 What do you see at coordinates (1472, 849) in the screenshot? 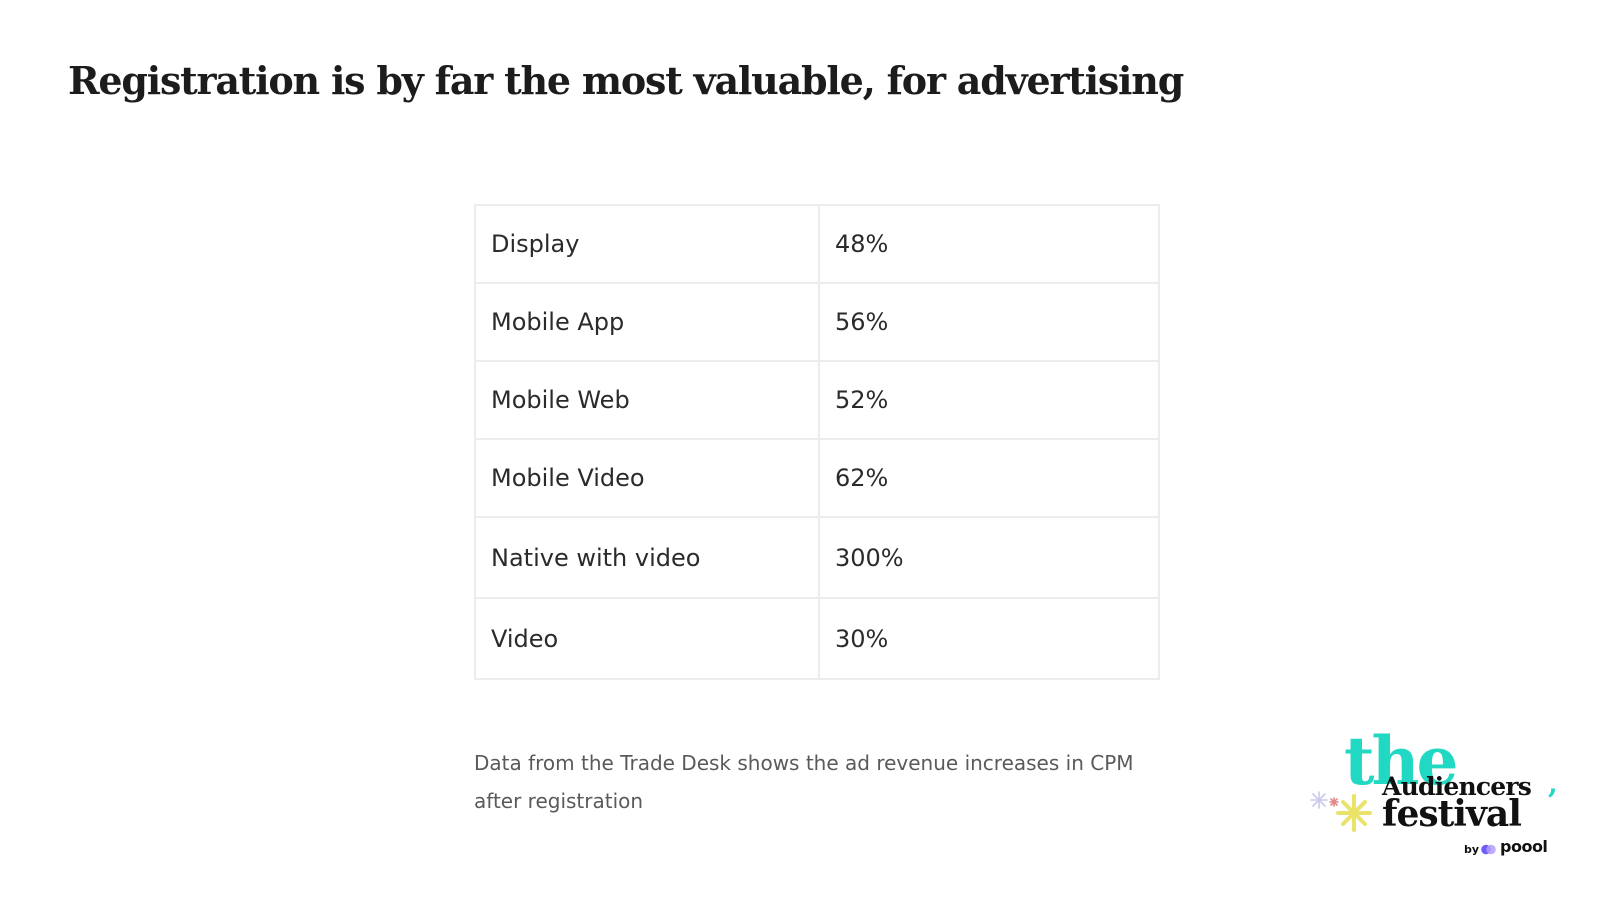
I see `logo-by: by` at bounding box center [1472, 849].